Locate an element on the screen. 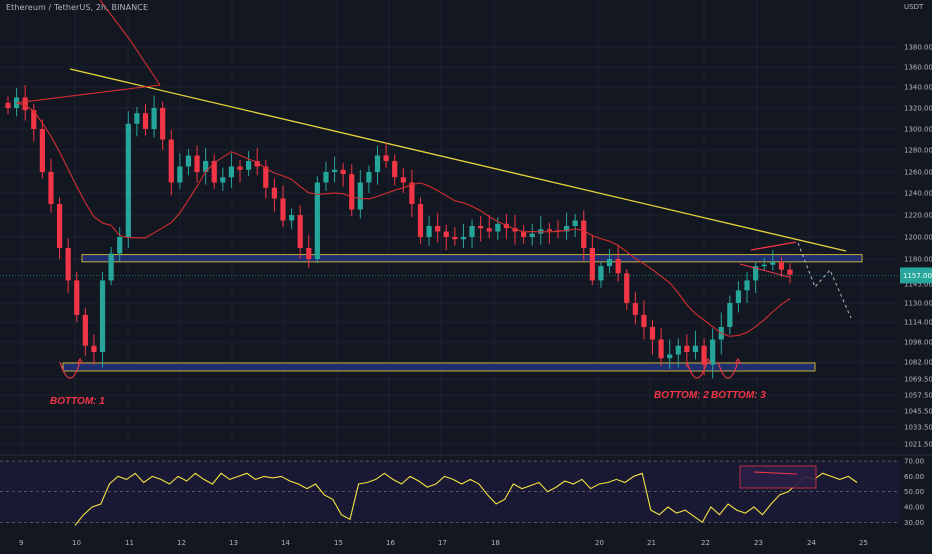 This screenshot has height=554, width=932. time-tick-label: 17 is located at coordinates (442, 543).